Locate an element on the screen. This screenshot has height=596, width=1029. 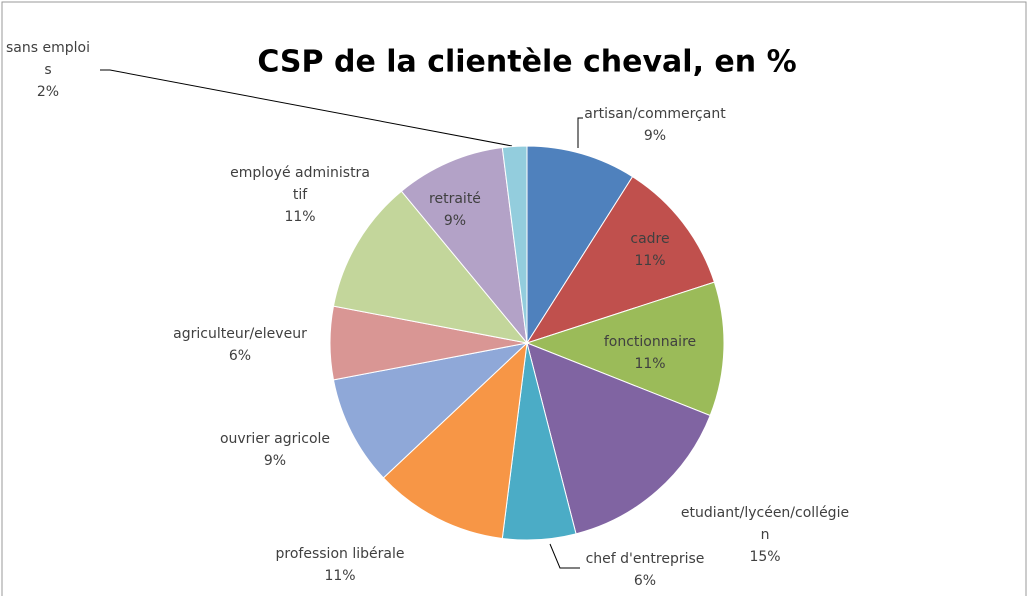
category-name: ouvrier agricole is located at coordinates (275, 439).